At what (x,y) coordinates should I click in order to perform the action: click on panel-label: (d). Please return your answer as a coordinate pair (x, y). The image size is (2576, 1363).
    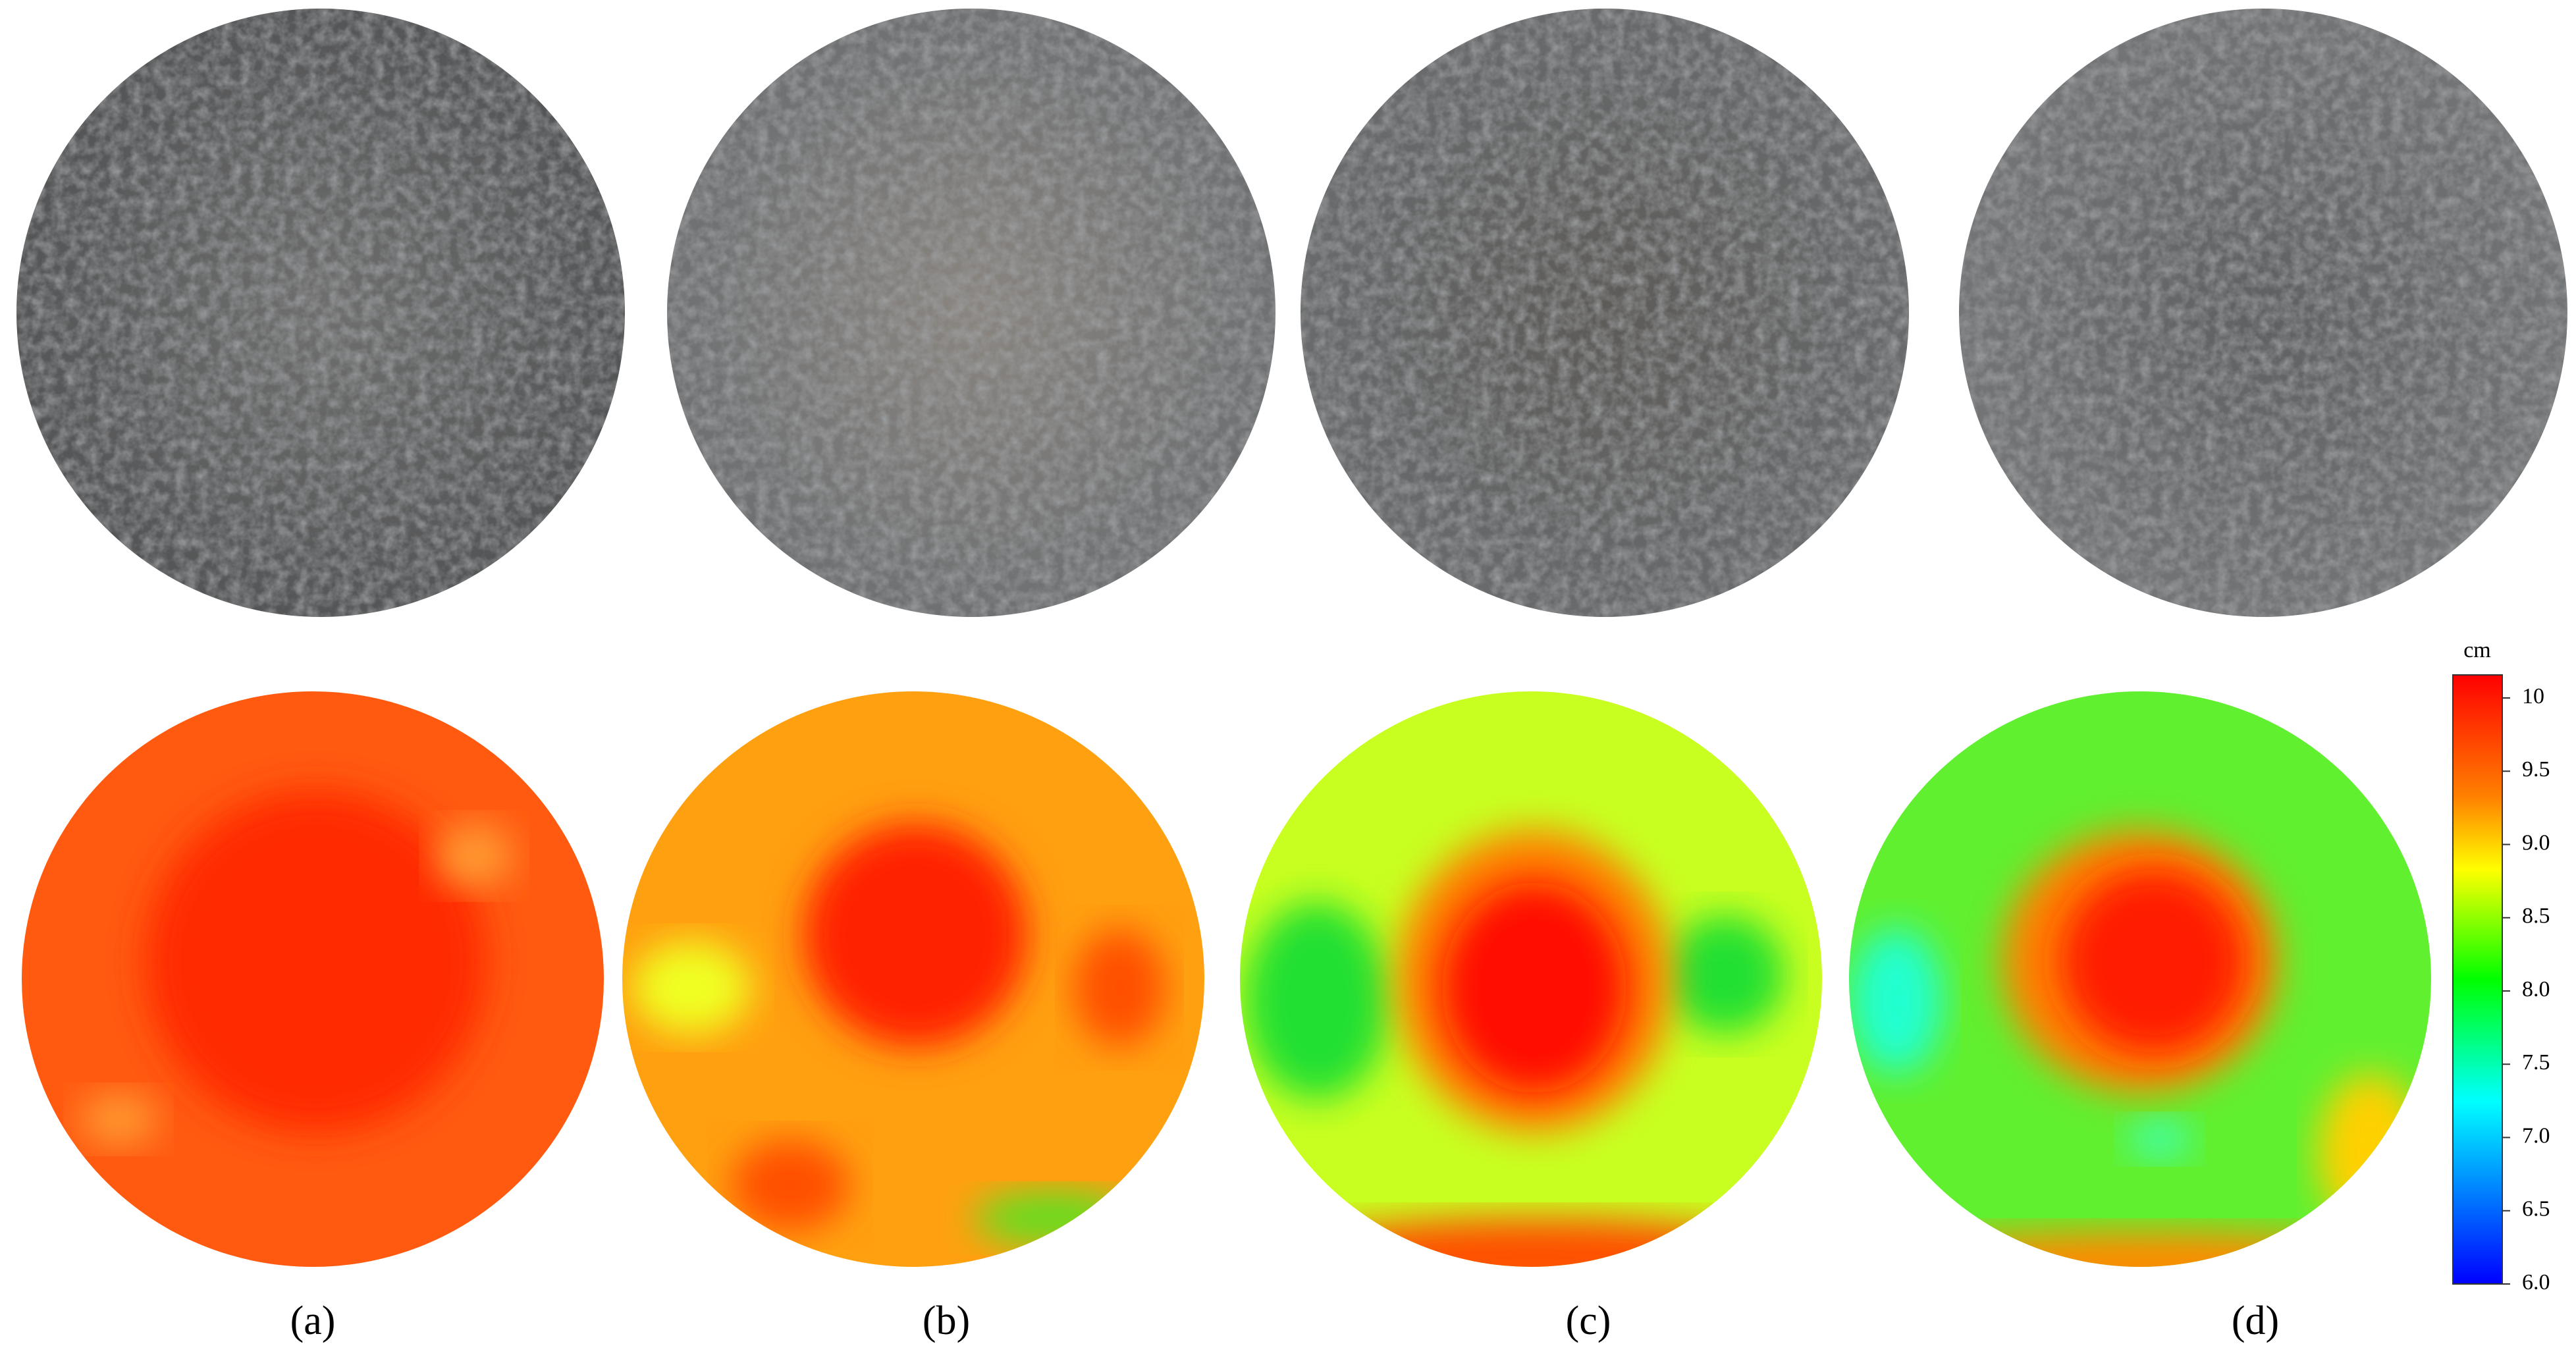
    Looking at the image, I should click on (2255, 1320).